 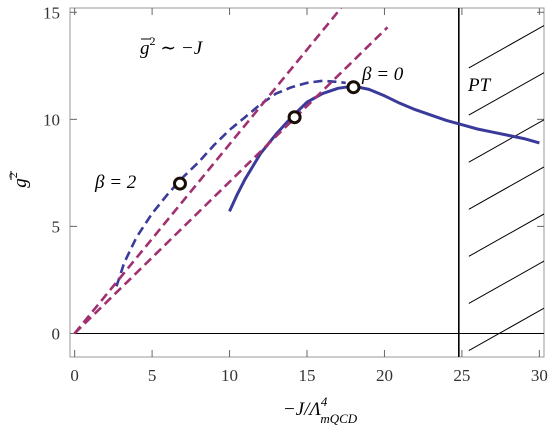 I want to click on x-tick-label: 20, so click(x=384, y=375).